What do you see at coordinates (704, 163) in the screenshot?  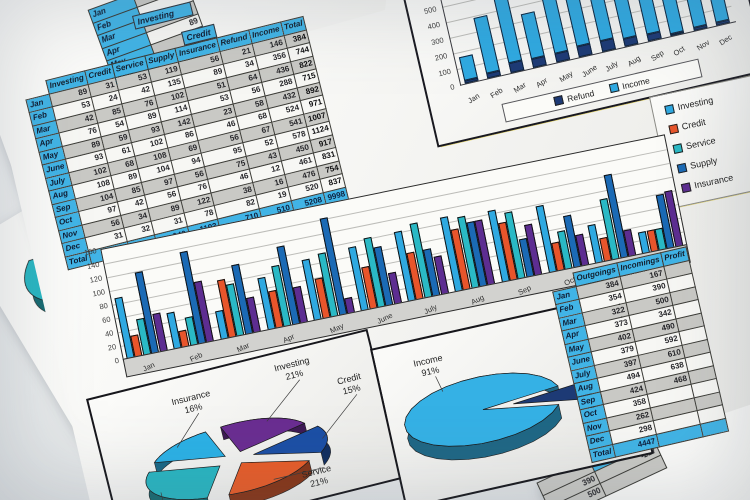 I see `legend-label: Supply` at bounding box center [704, 163].